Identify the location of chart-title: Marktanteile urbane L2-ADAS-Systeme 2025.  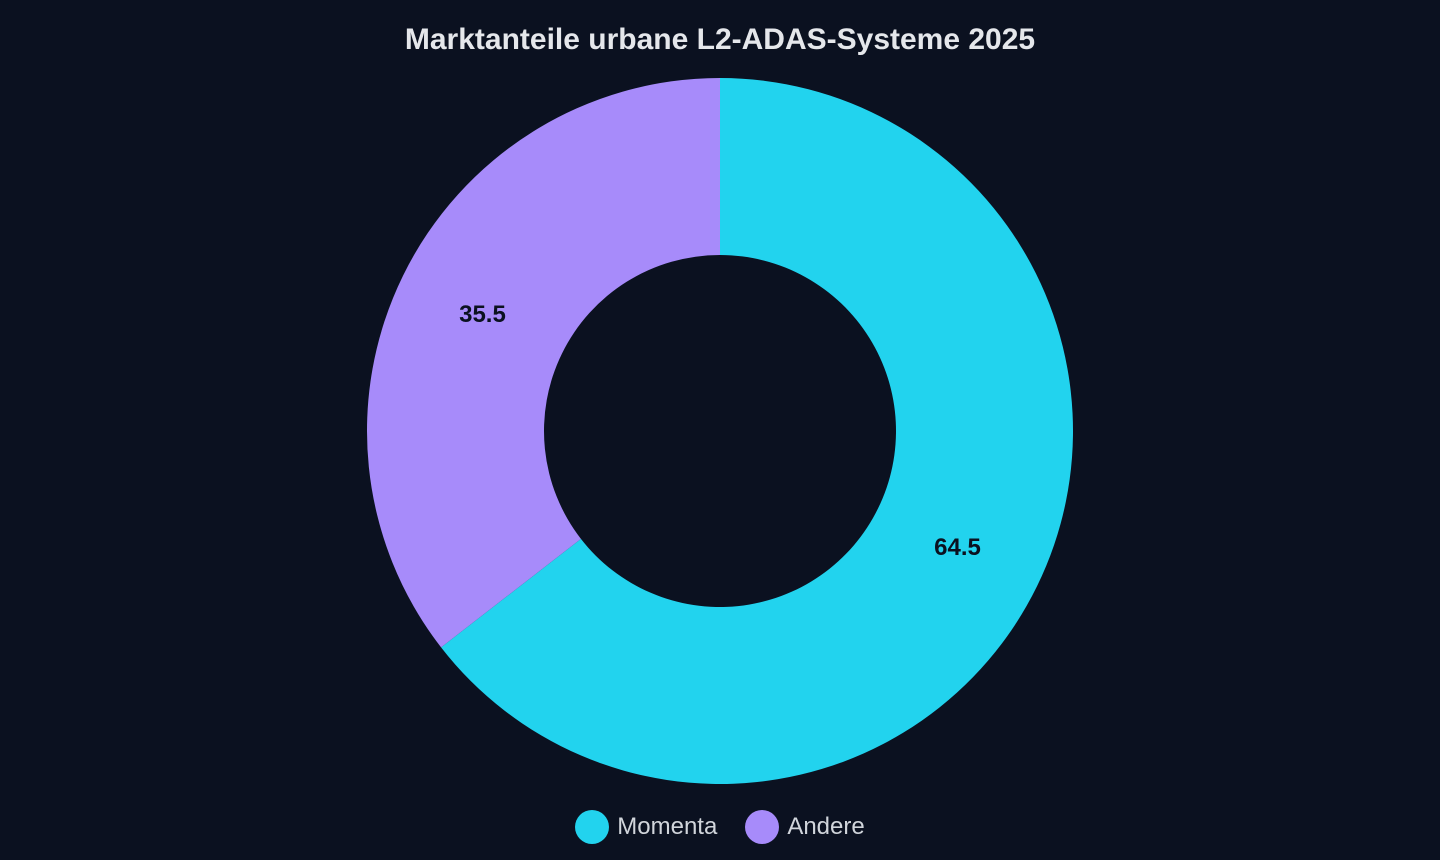
(720, 39).